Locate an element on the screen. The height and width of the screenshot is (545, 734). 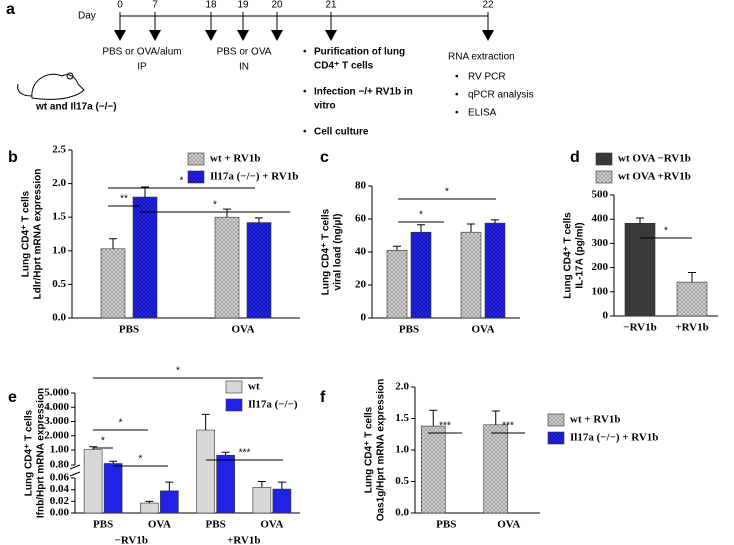
day-number: 7 is located at coordinates (155, 5).